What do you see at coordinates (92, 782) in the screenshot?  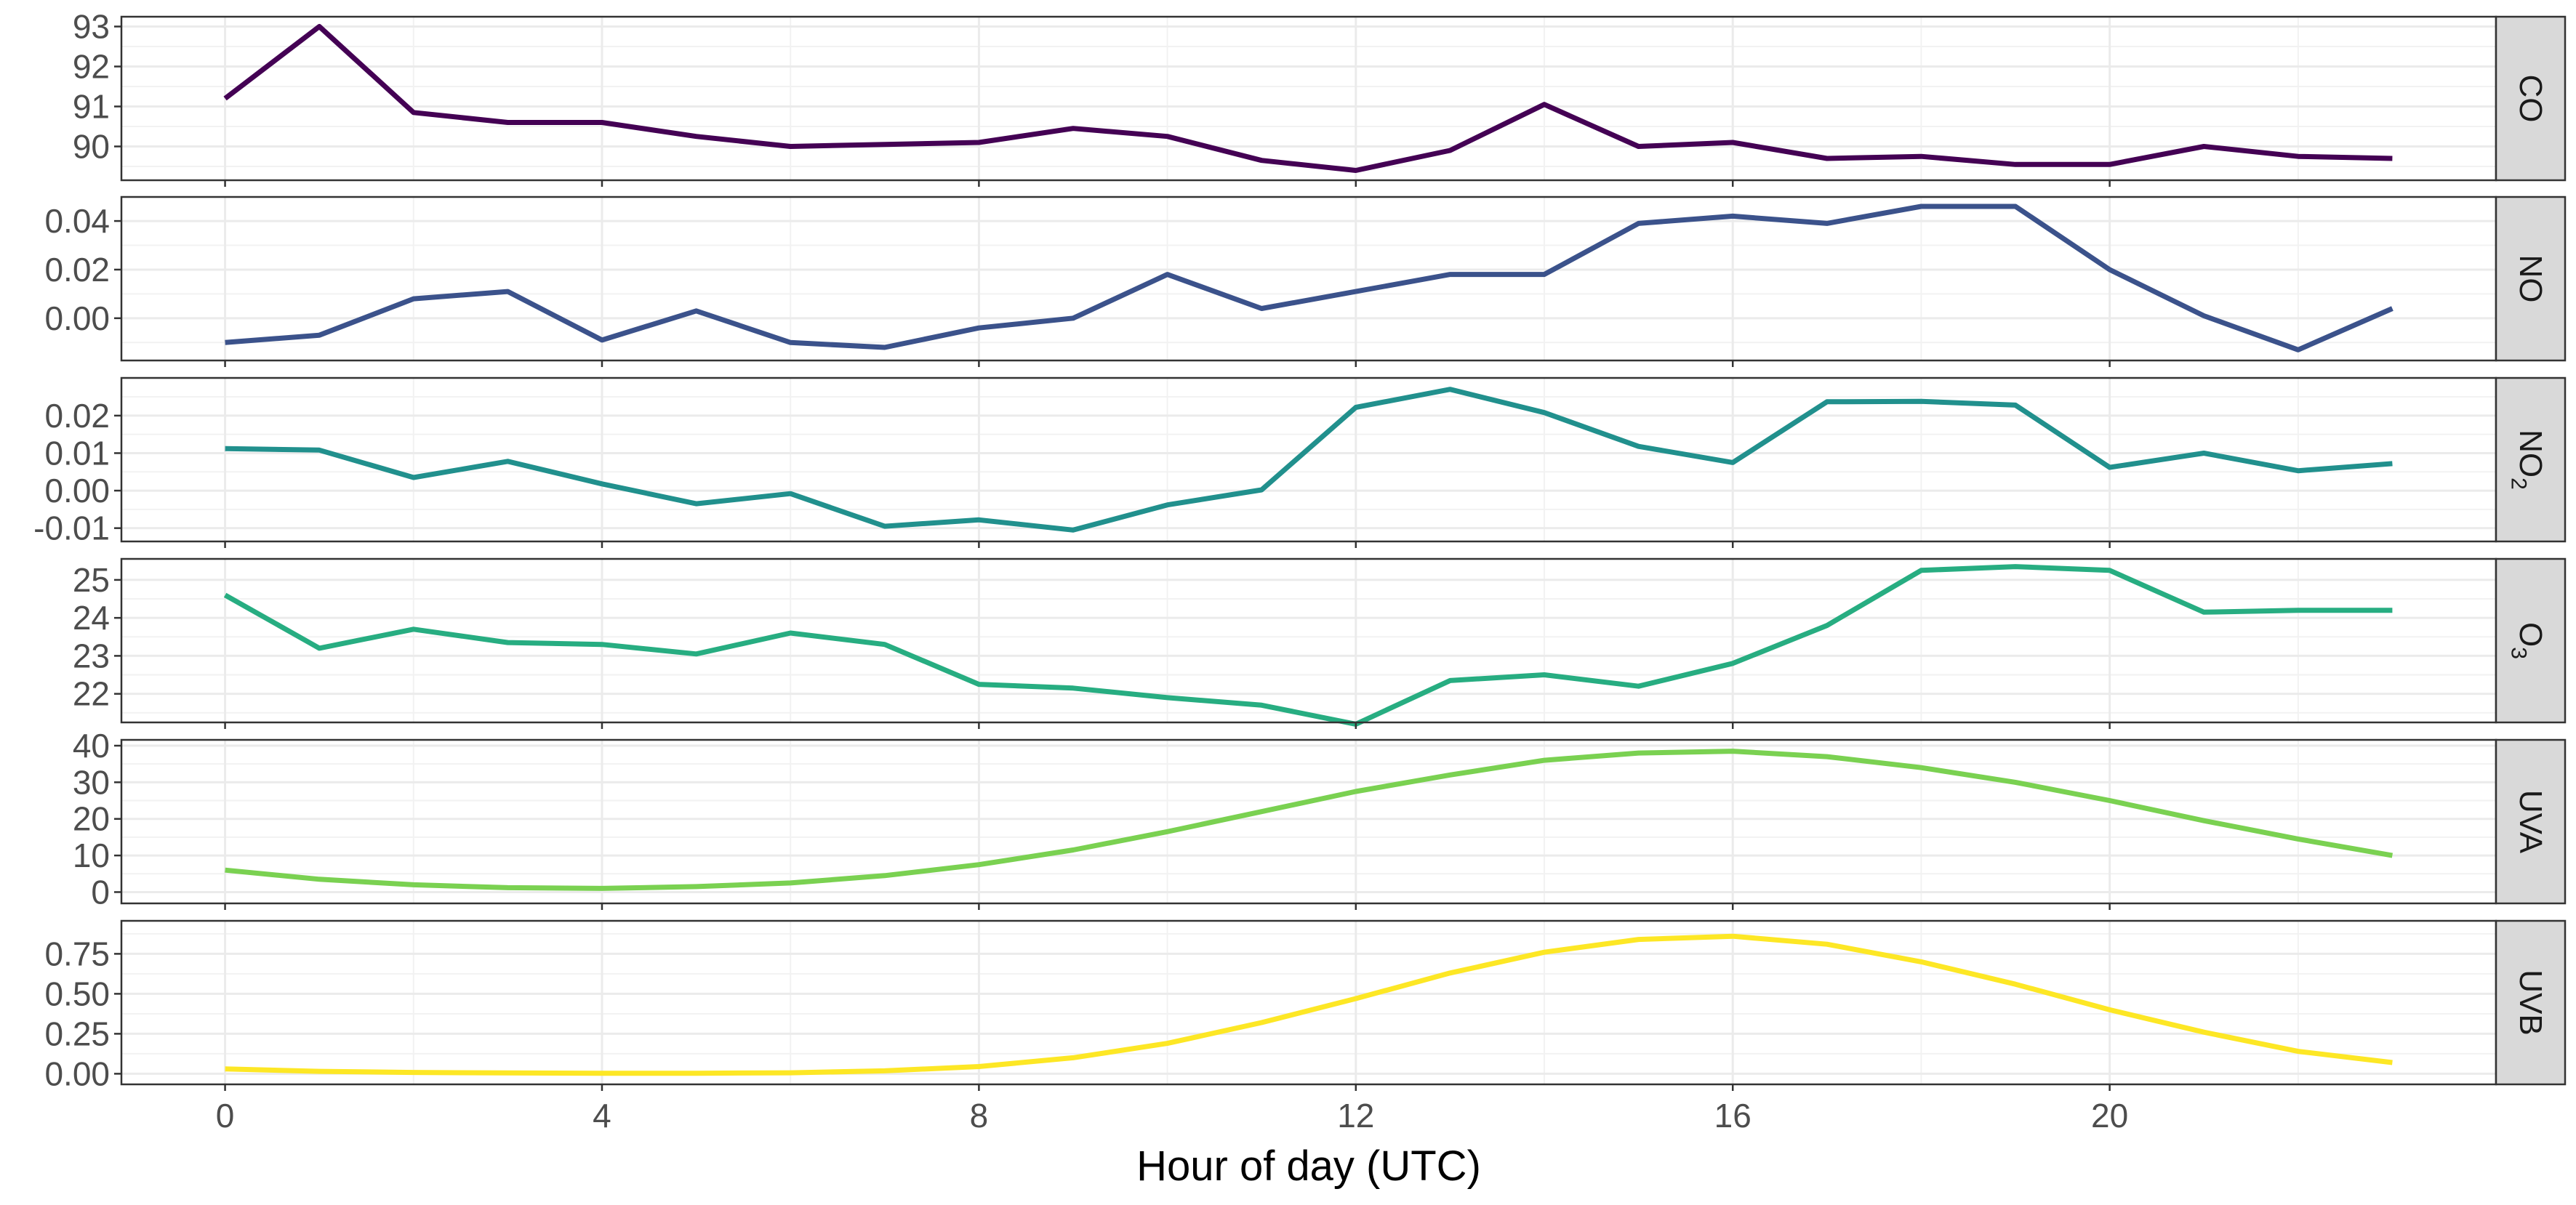 I see `y-tick-label: 30` at bounding box center [92, 782].